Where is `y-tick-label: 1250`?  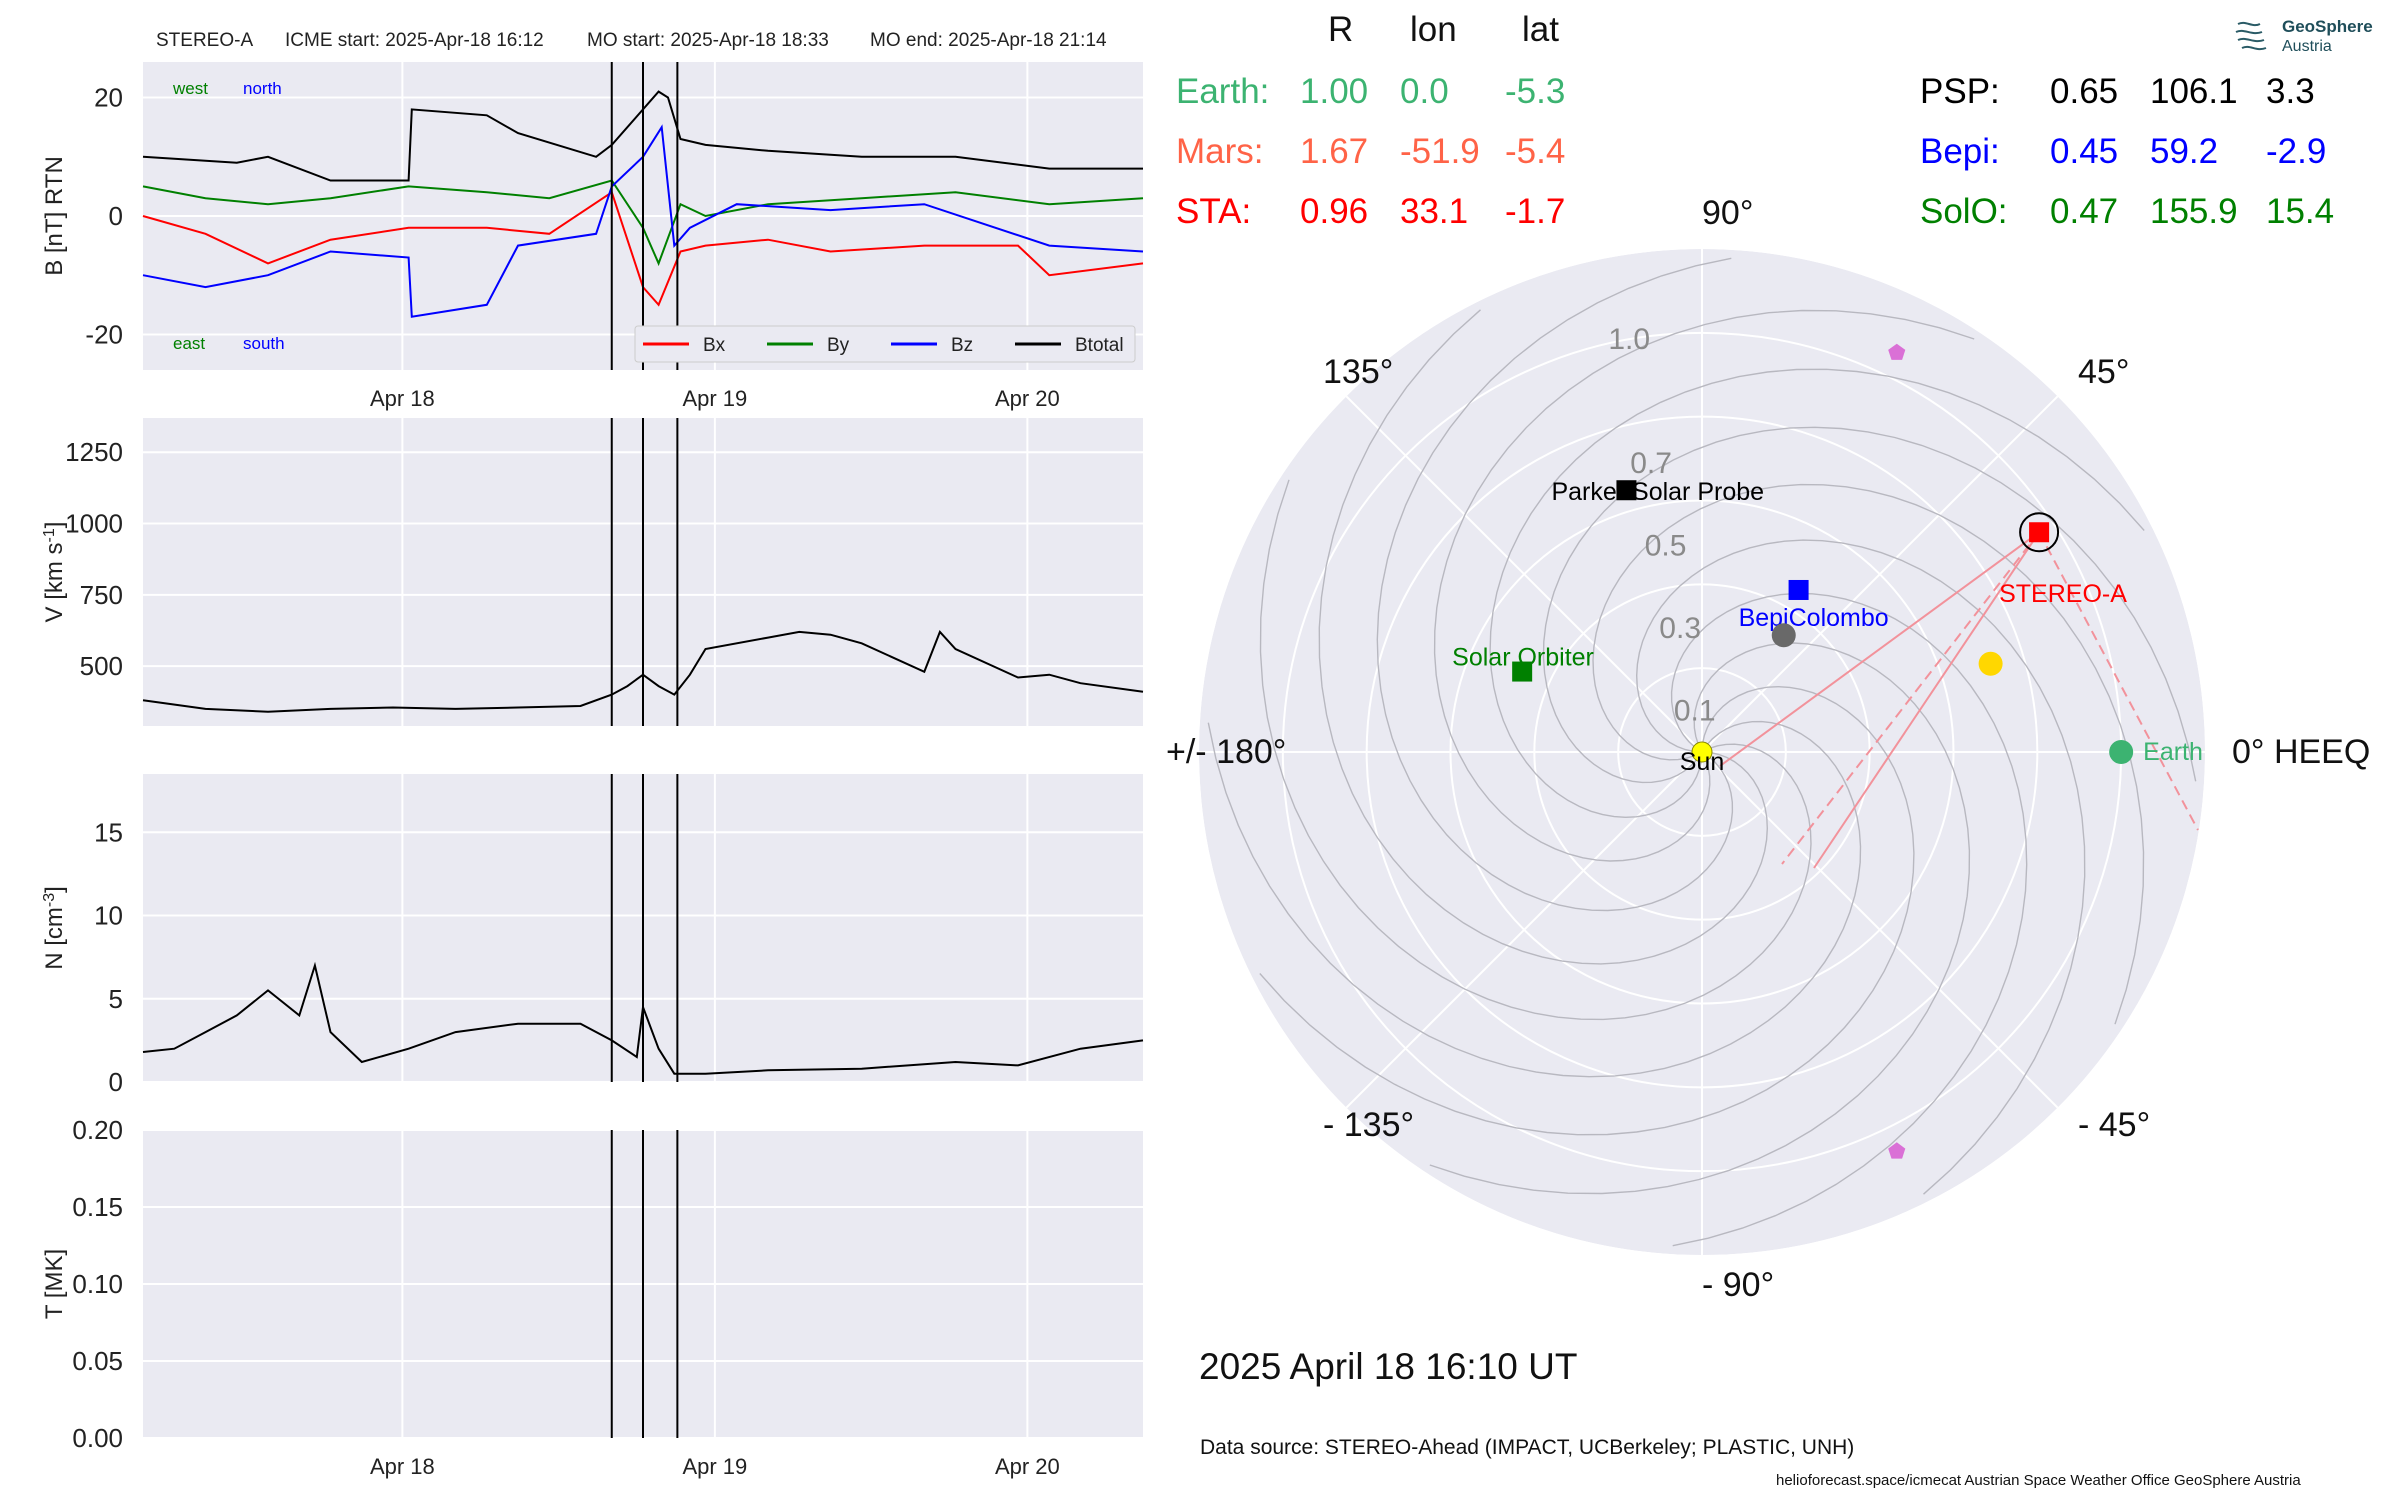
y-tick-label: 1250 is located at coordinates (94, 452).